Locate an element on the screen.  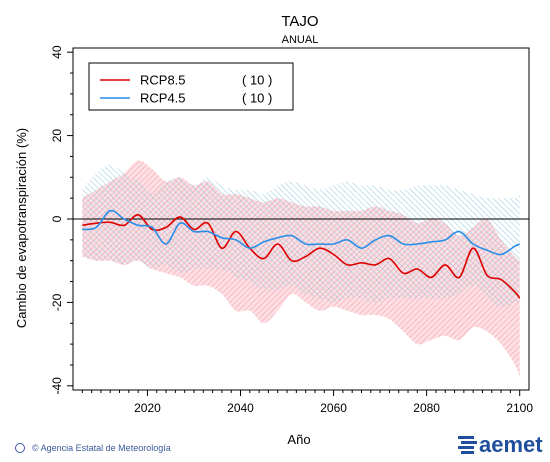
legend: RCP8.5 ( 10 ) RCP4.5 ( 10 ) is located at coordinates (191, 86).